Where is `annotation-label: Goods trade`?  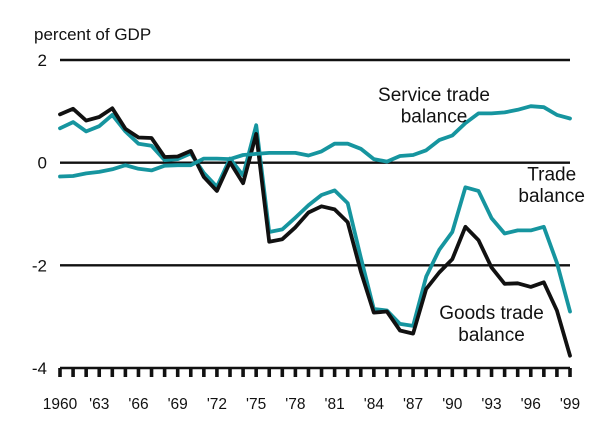
annotation-label: Goods trade is located at coordinates (491, 313).